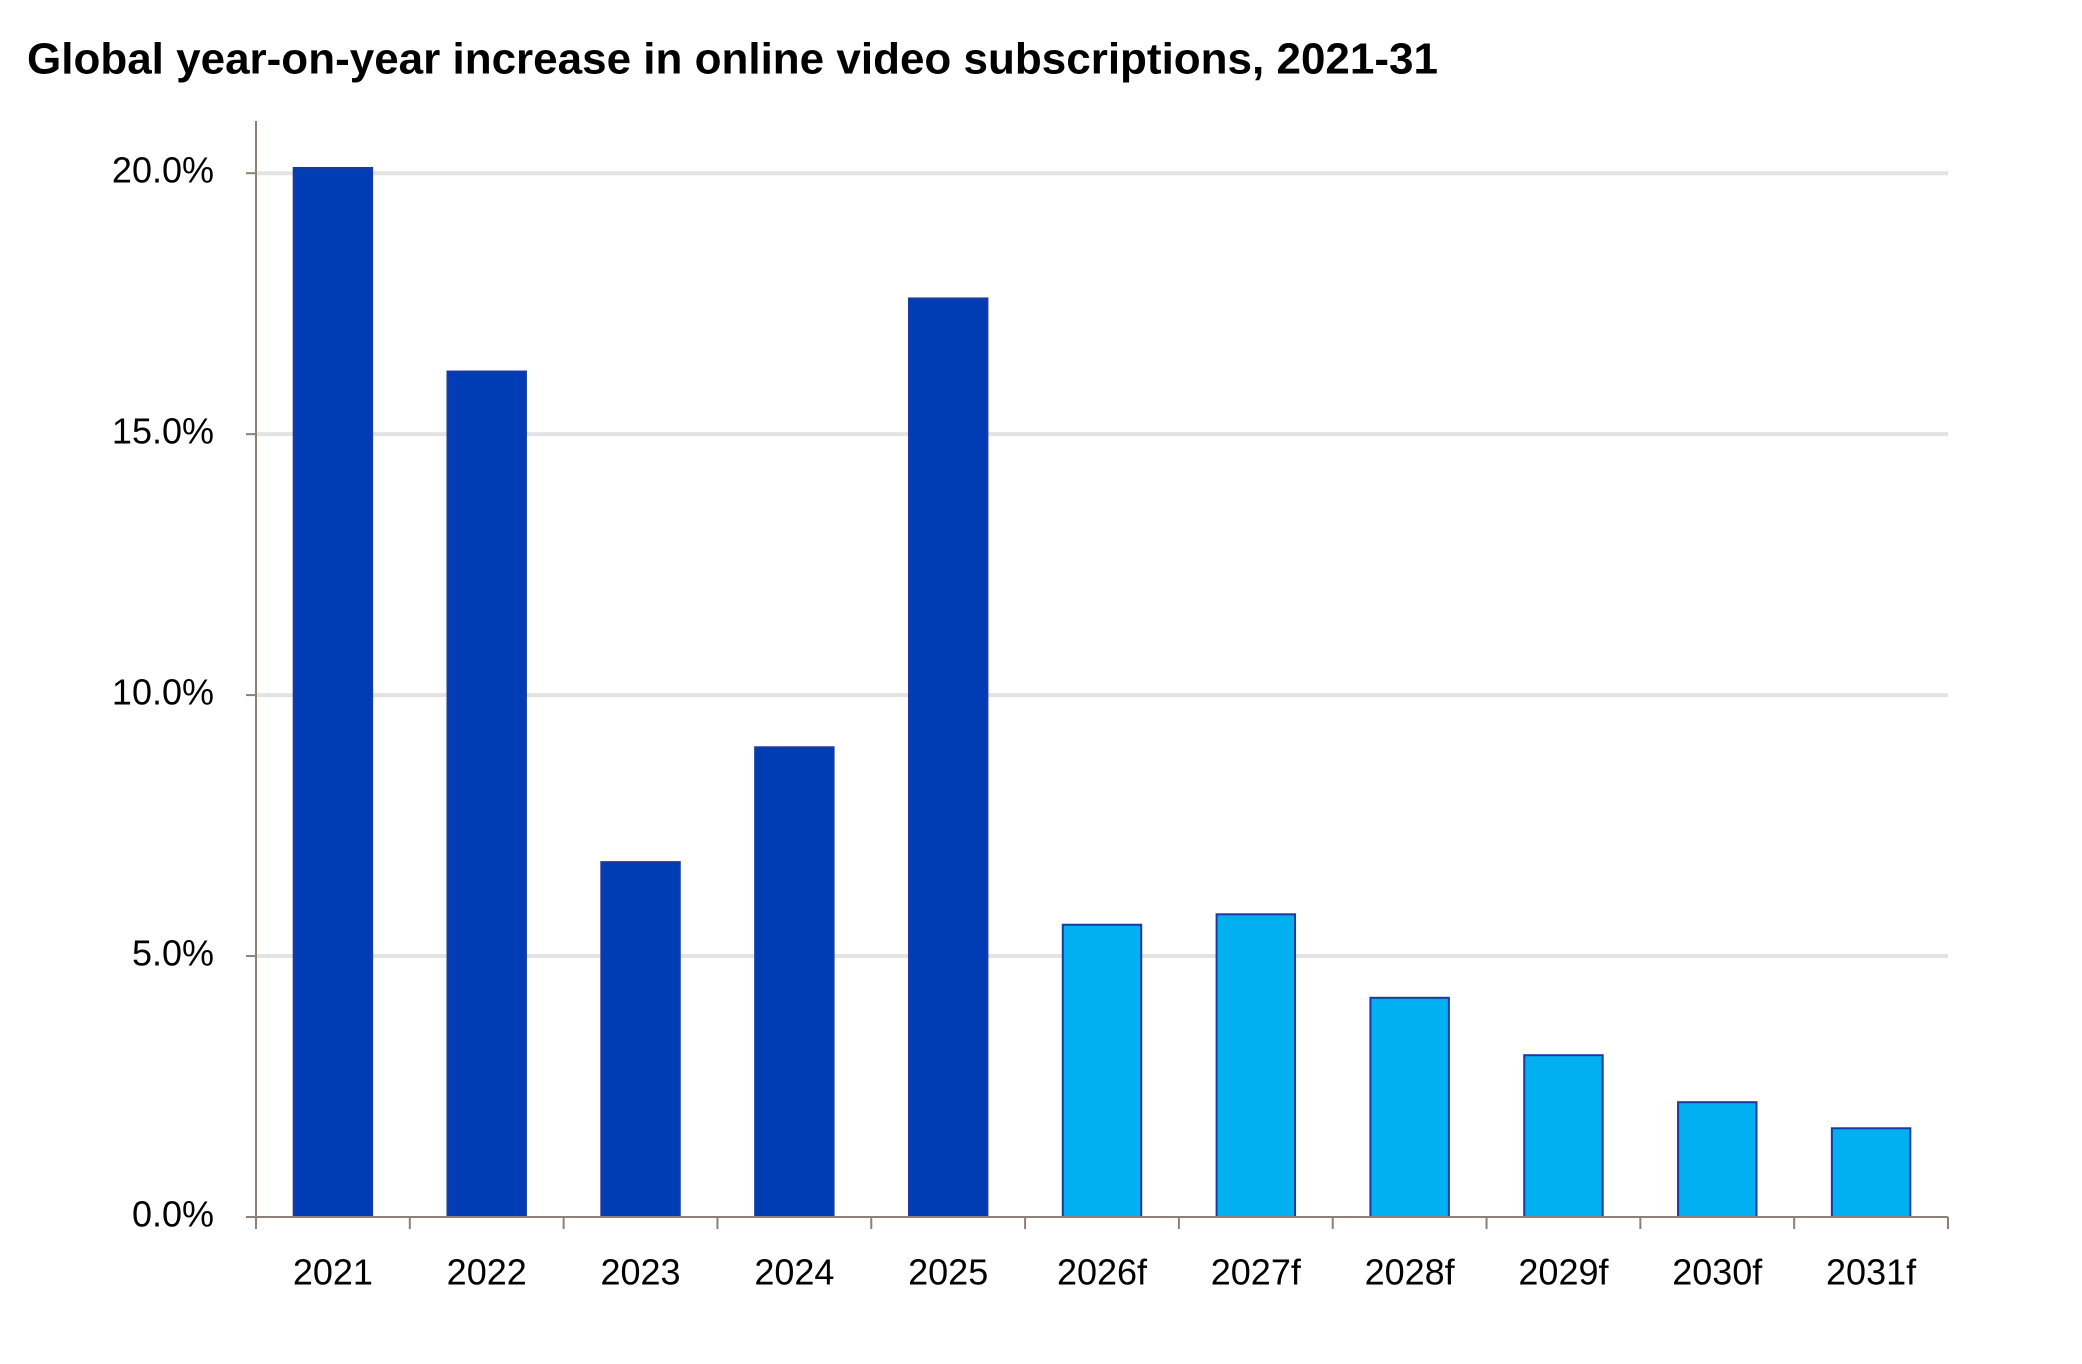  I want to click on x-tick-label: 2025, so click(948, 1272).